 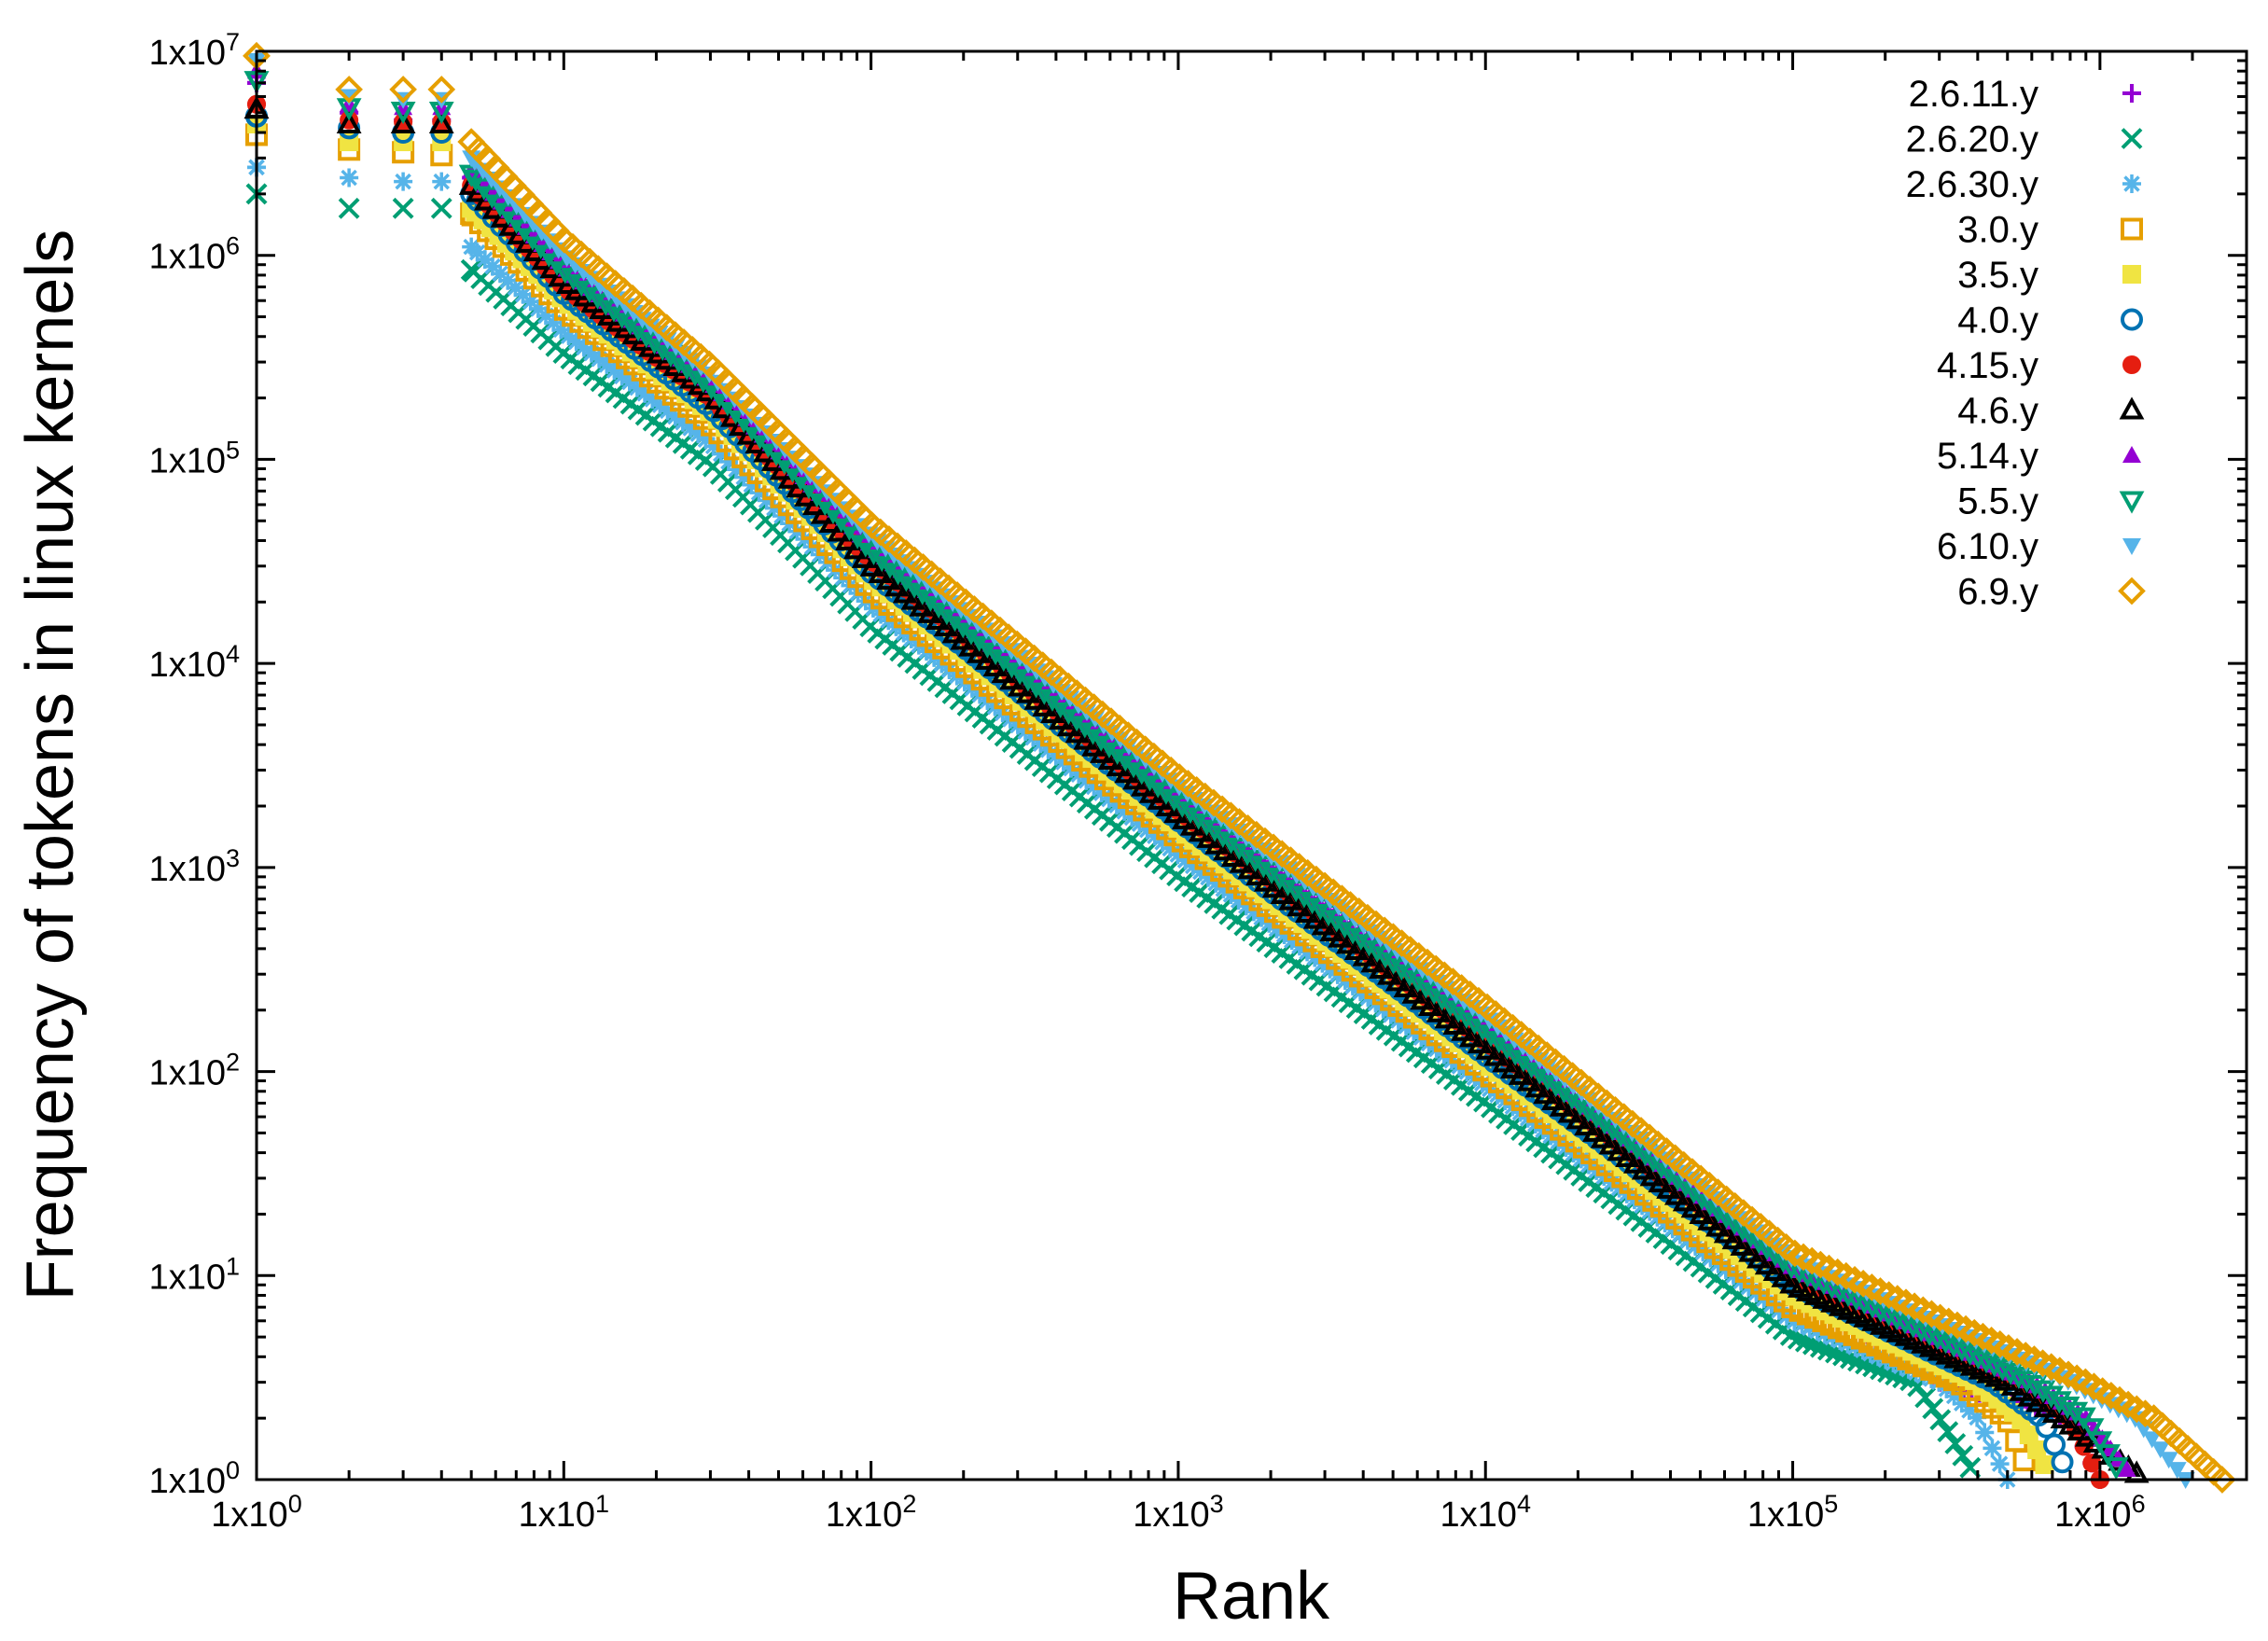 What do you see at coordinates (1972, 139) in the screenshot?
I see `legend-label: 2.6.20.y` at bounding box center [1972, 139].